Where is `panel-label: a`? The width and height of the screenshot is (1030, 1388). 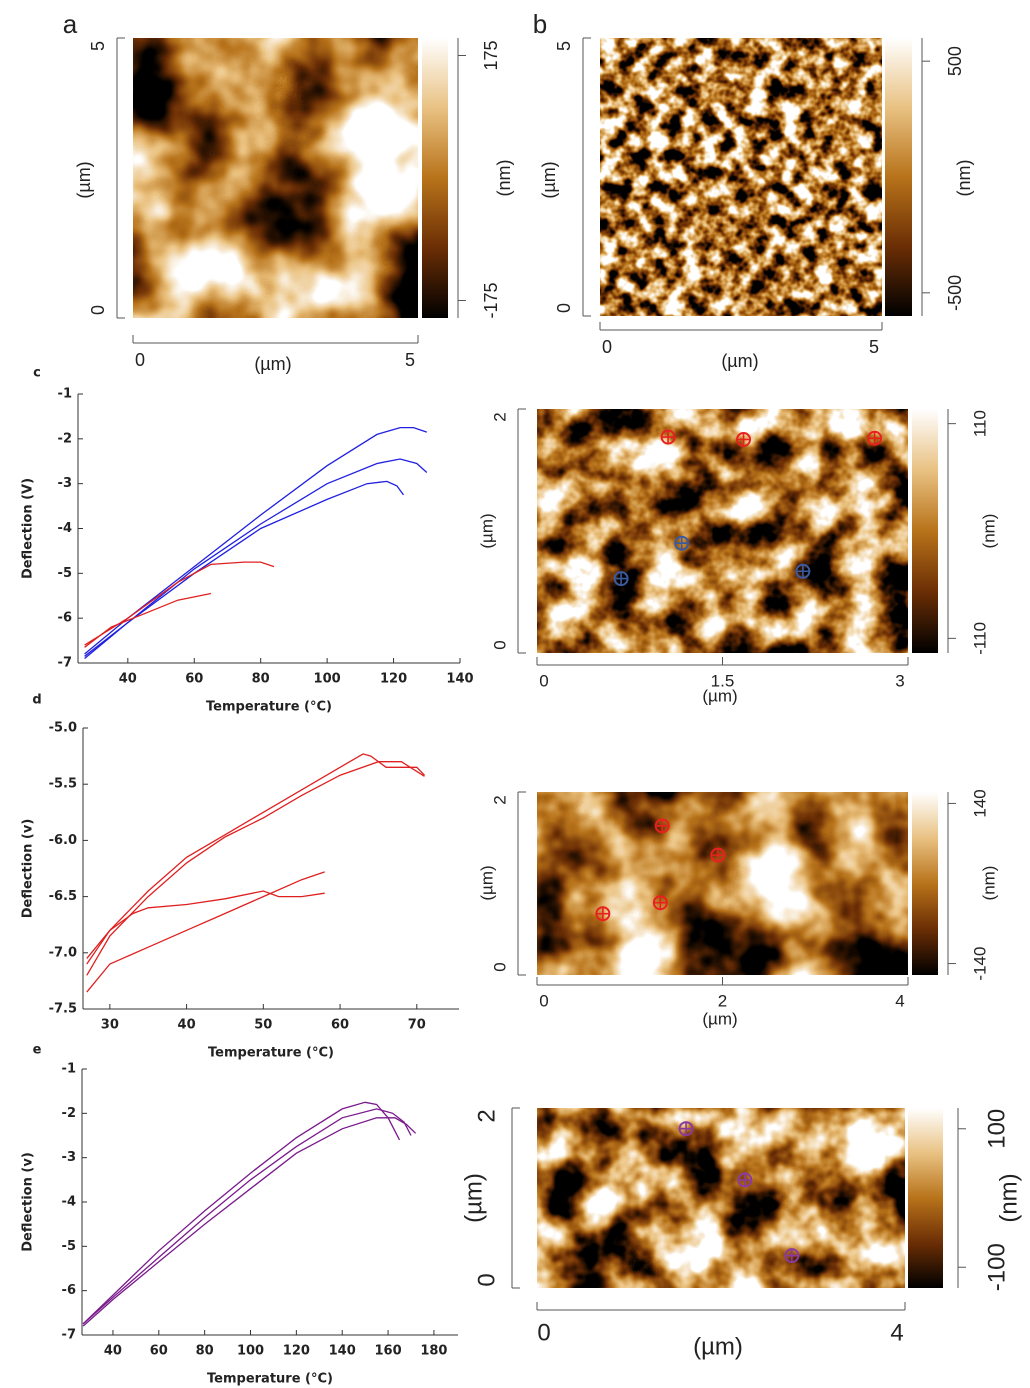 panel-label: a is located at coordinates (70, 24).